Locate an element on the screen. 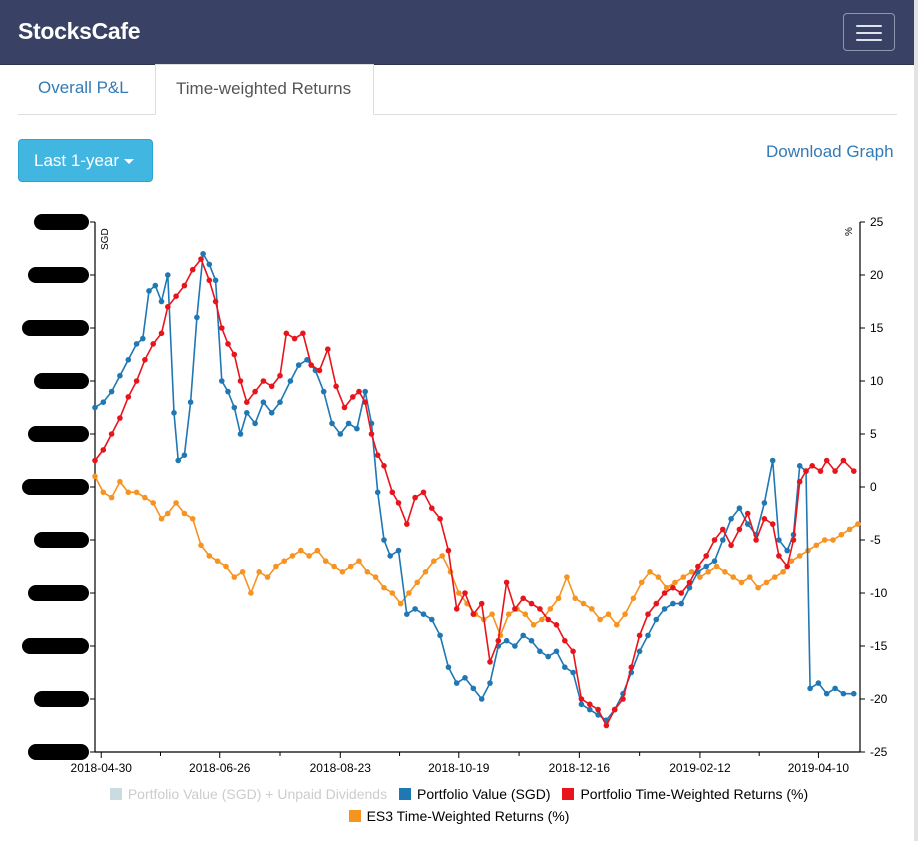 This screenshot has width=918, height=841. hamburger-icon-bottom is located at coordinates (869, 40).